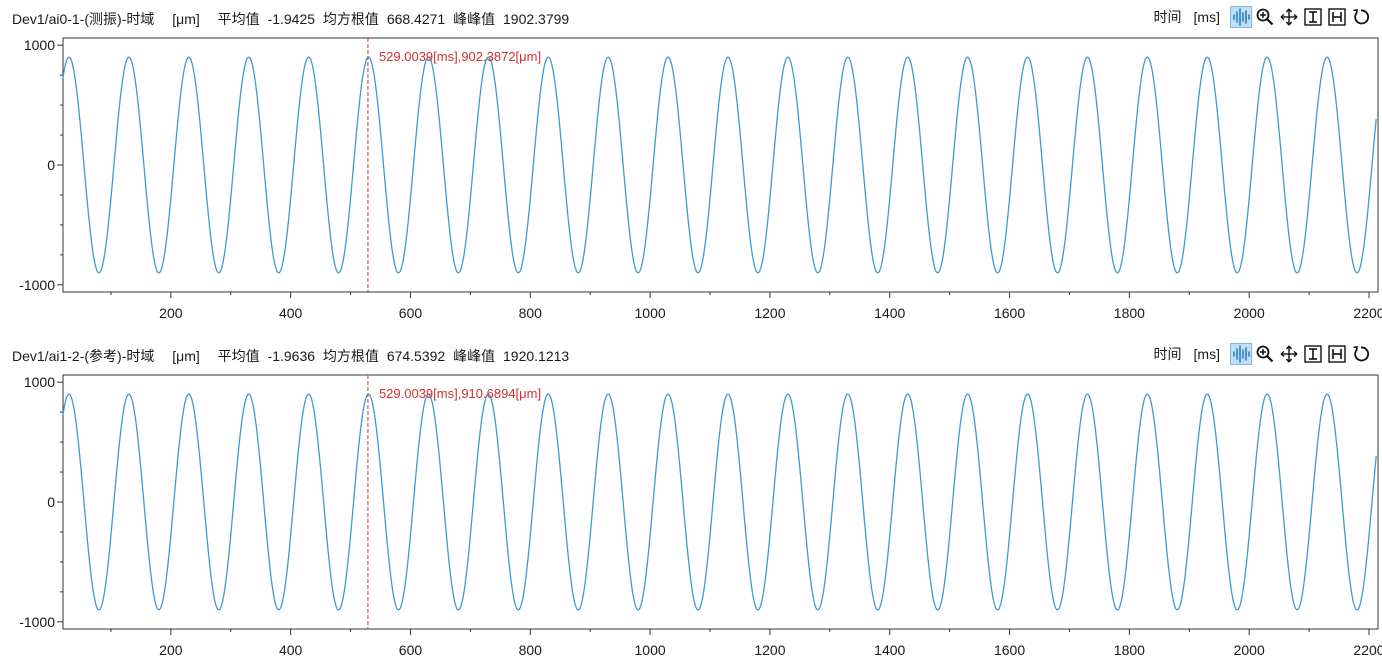  I want to click on mean-value: -1.9425, so click(291, 19).